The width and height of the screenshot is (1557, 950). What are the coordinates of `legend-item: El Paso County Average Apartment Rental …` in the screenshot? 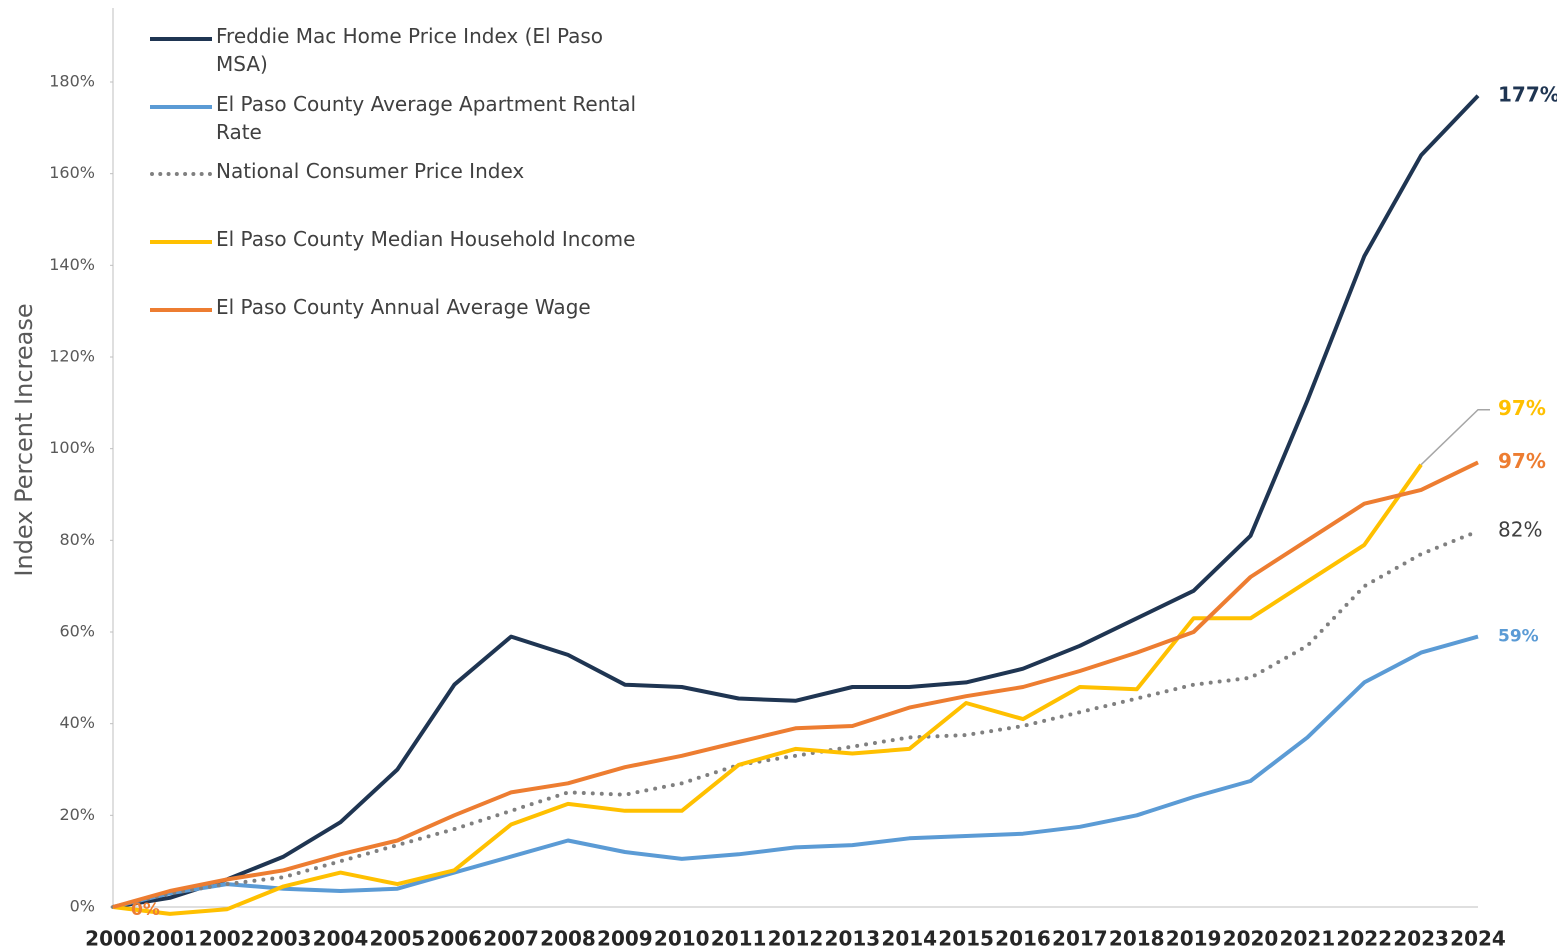 It's located at (410, 118).